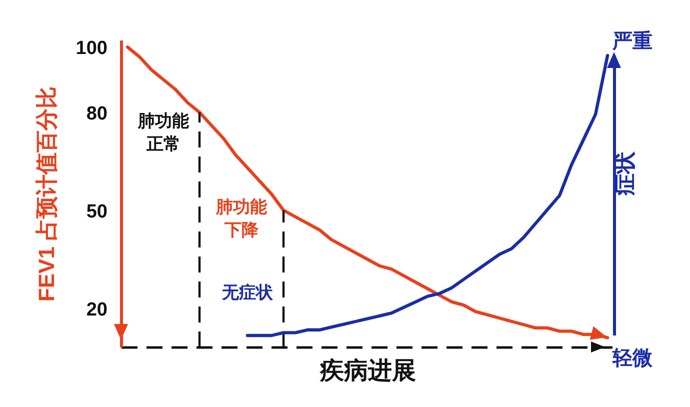 This screenshot has width=690, height=407. What do you see at coordinates (92, 49) in the screenshot?
I see `y-tick-label: 100` at bounding box center [92, 49].